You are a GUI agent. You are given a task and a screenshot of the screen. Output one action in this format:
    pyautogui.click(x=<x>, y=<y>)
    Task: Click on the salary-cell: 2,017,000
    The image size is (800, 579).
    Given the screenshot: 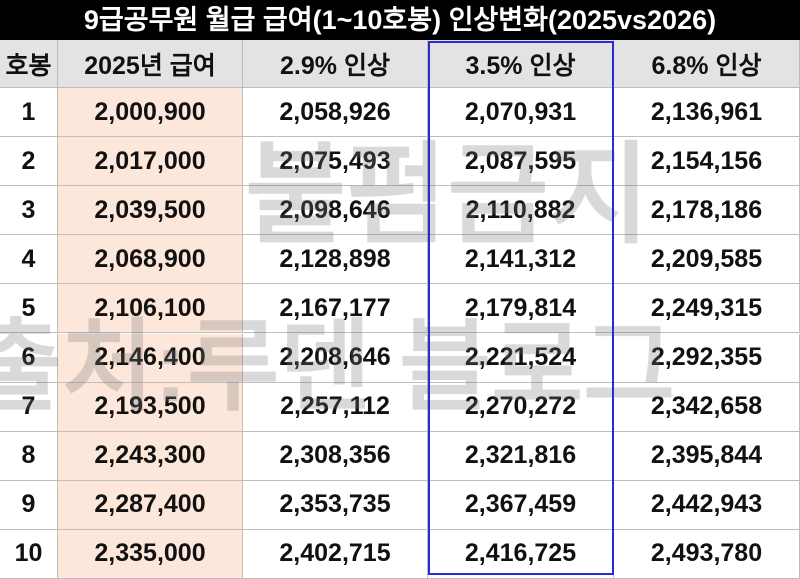 What is the action you would take?
    pyautogui.click(x=150, y=162)
    